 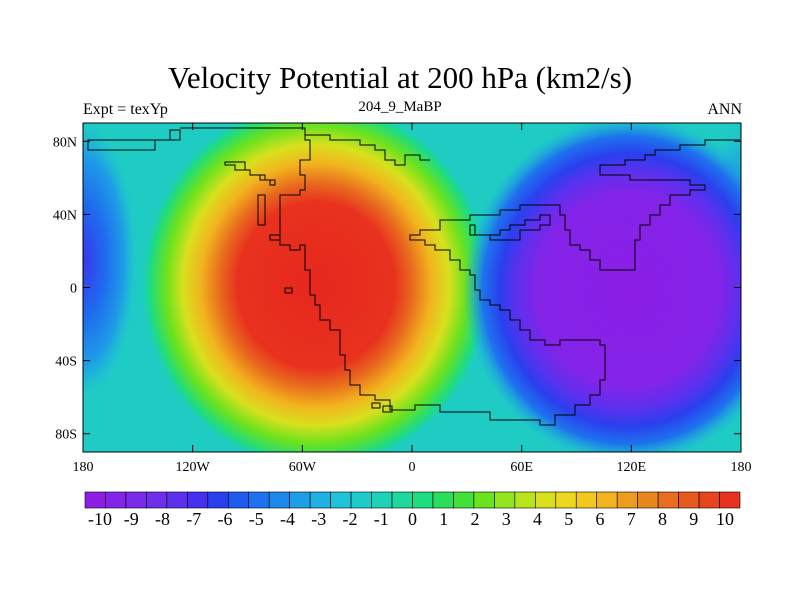 What do you see at coordinates (506, 519) in the screenshot?
I see `colorbar-label: 3` at bounding box center [506, 519].